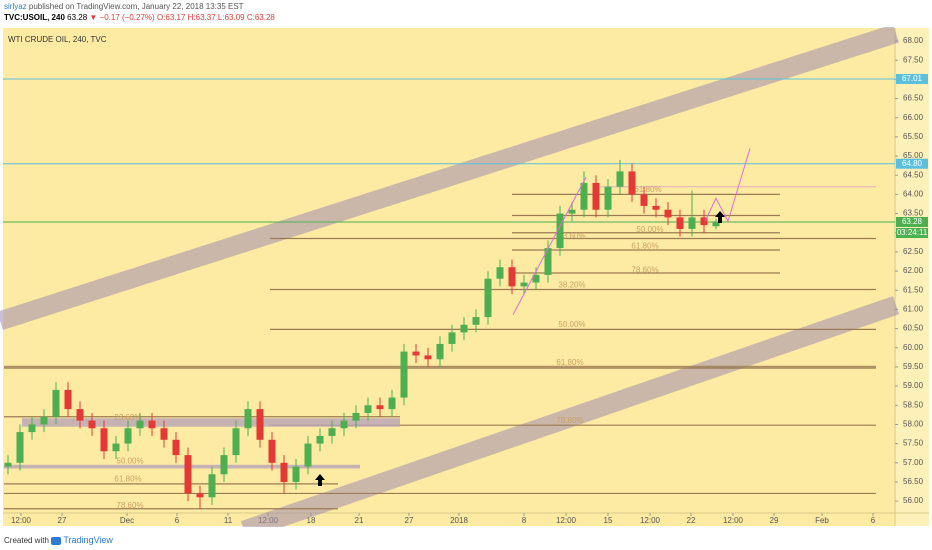 The width and height of the screenshot is (932, 550). I want to click on x-tick-label: 11, so click(228, 520).